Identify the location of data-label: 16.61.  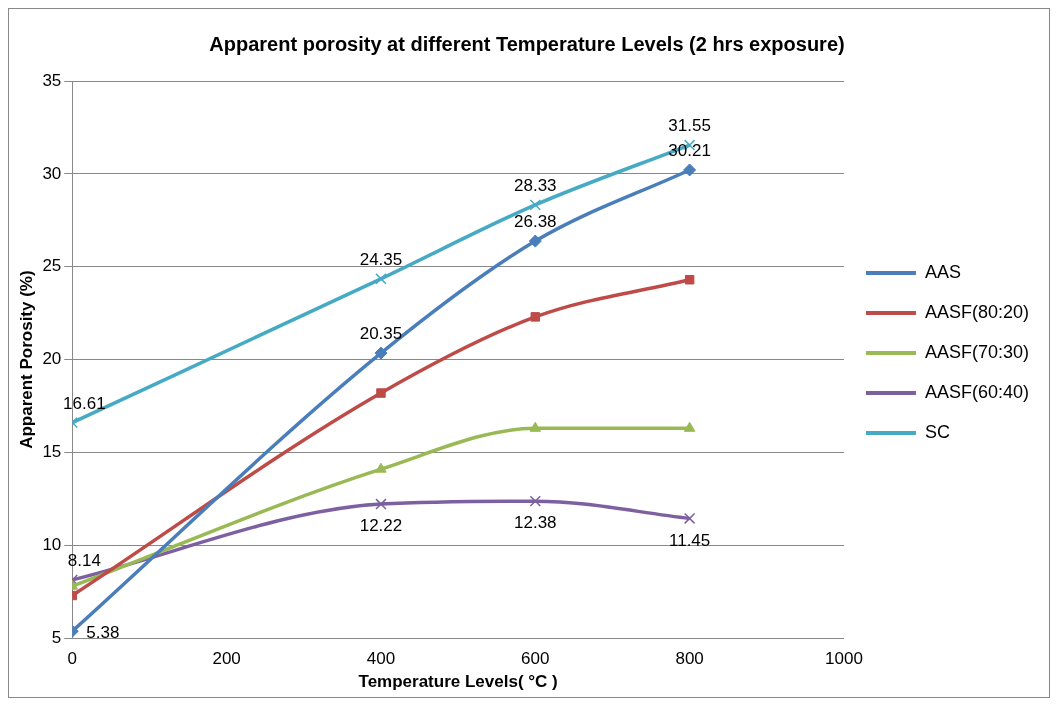
(84, 403).